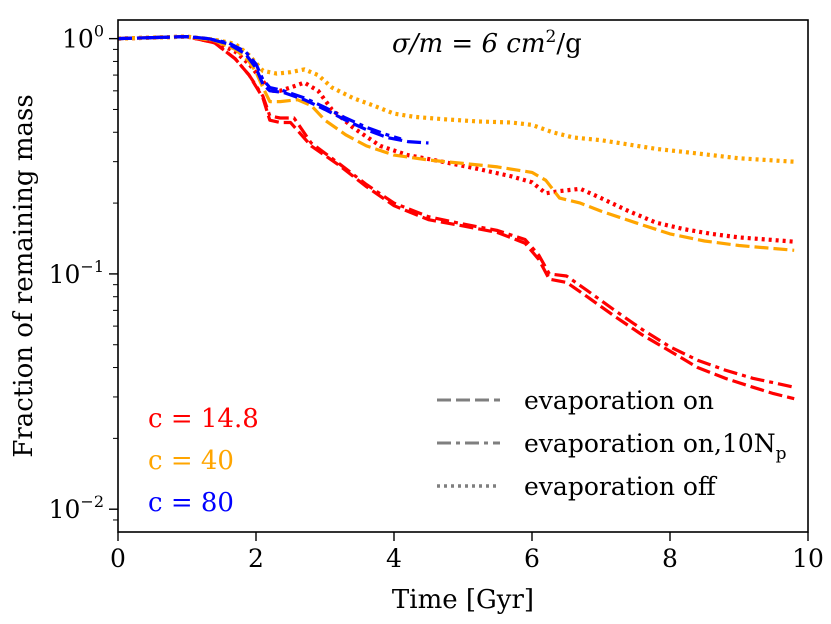 This screenshot has height=624, width=831. What do you see at coordinates (467, 552) in the screenshot?
I see `x-axis-ticks: 0 2 4 6 8 10` at bounding box center [467, 552].